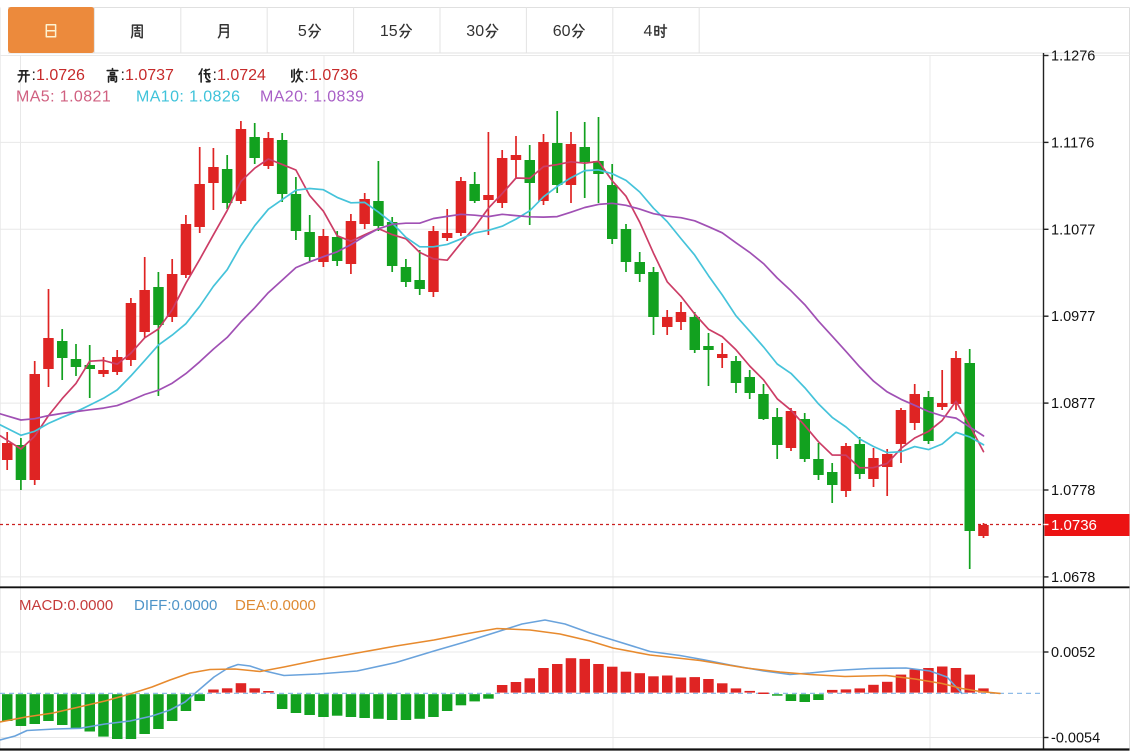 Image resolution: width=1141 pixels, height=752 pixels. What do you see at coordinates (1073, 491) in the screenshot?
I see `svg-text: 1.0778` at bounding box center [1073, 491].